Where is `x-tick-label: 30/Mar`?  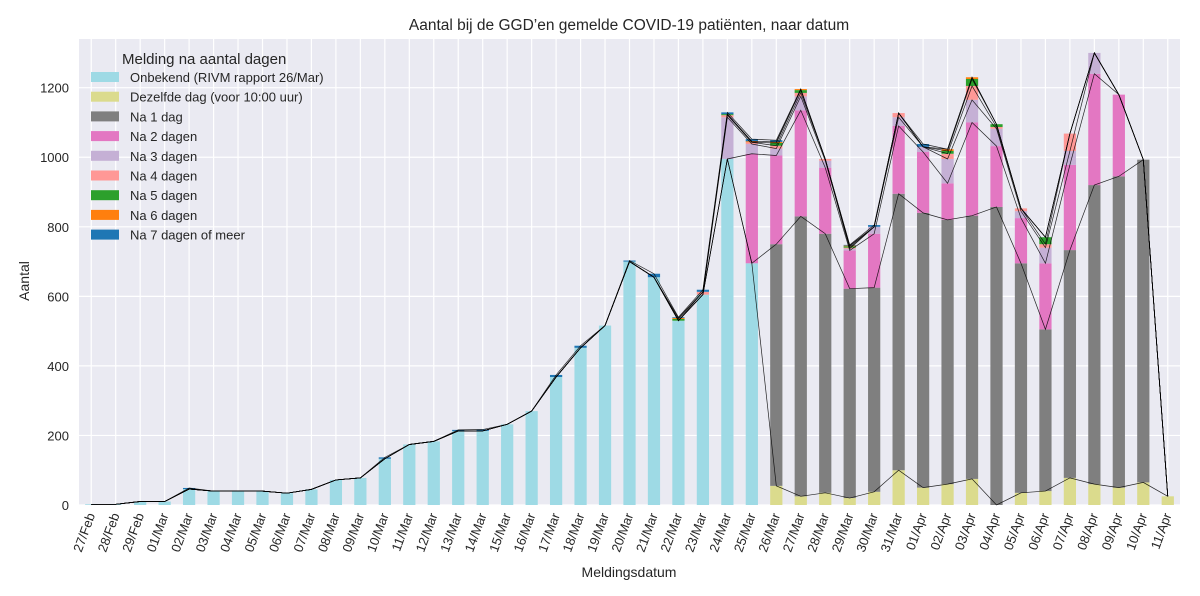
x-tick-label: 30/Mar is located at coordinates (867, 532).